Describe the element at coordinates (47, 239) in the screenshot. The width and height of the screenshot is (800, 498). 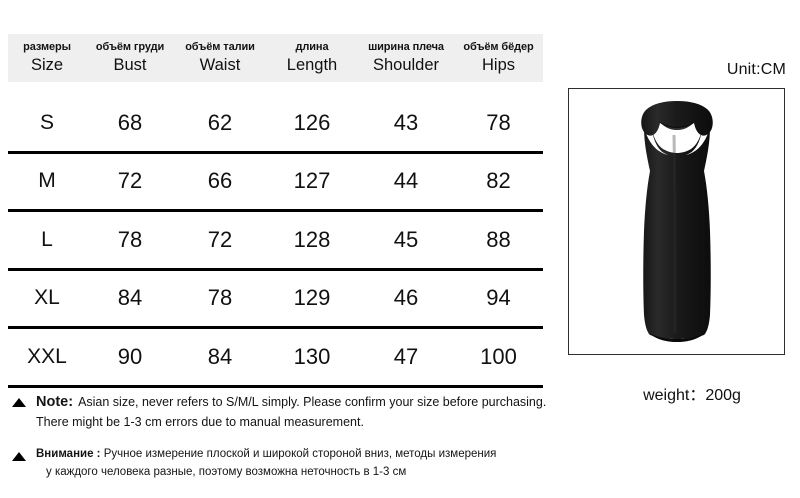
I see `cell-size: L` at that location.